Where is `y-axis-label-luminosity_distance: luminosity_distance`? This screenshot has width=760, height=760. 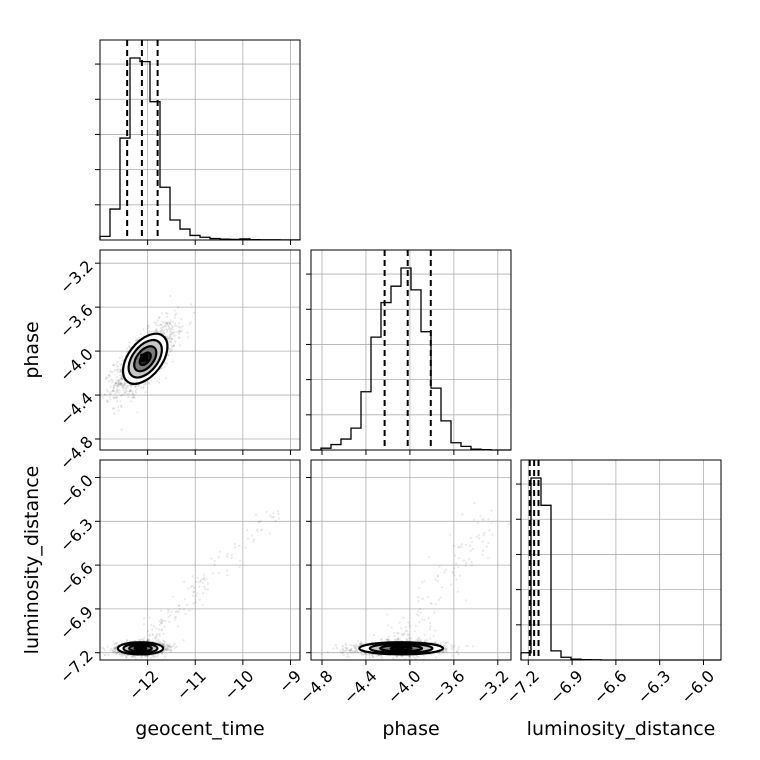
y-axis-label-luminosity_distance: luminosity_distance is located at coordinates (32, 560).